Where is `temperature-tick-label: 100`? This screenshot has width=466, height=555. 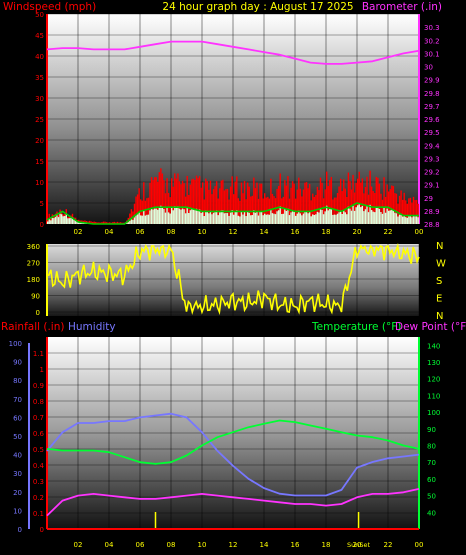
temperature-tick-label: 100 is located at coordinates (433, 413).